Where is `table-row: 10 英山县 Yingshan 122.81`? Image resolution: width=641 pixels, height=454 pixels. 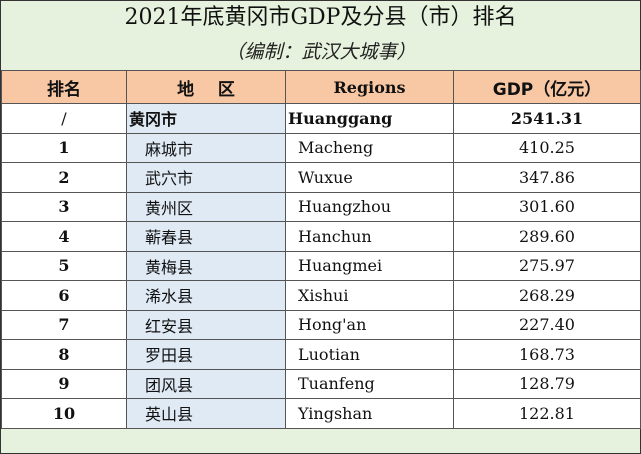 table-row: 10 英山县 Yingshan 122.81 is located at coordinates (321, 413).